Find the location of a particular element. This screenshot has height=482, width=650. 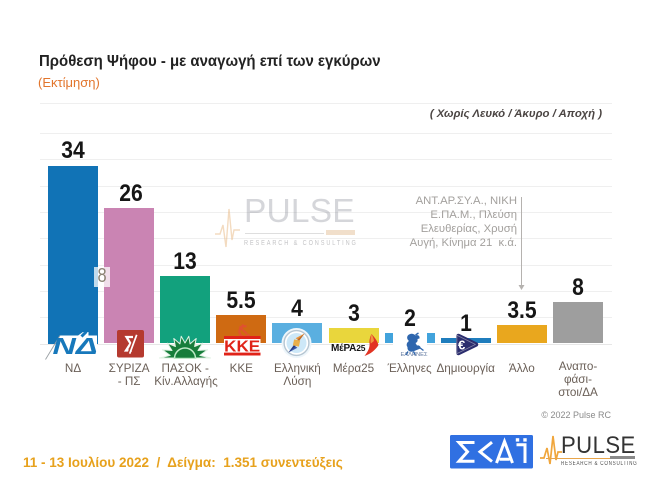

svg-text: ΝΔ is located at coordinates (75, 346).